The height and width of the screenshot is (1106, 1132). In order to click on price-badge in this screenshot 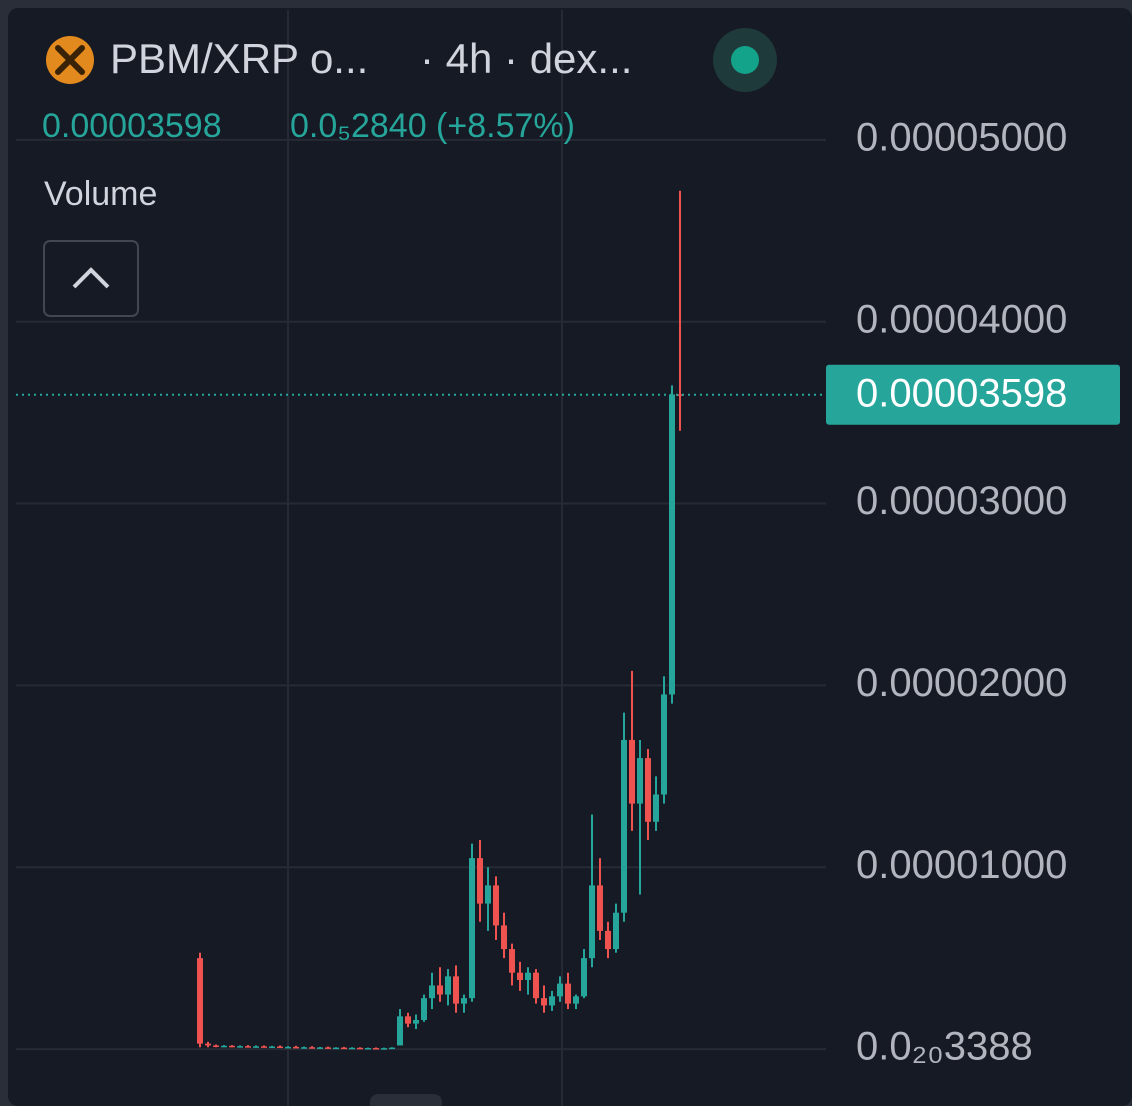, I will do `click(973, 394)`.